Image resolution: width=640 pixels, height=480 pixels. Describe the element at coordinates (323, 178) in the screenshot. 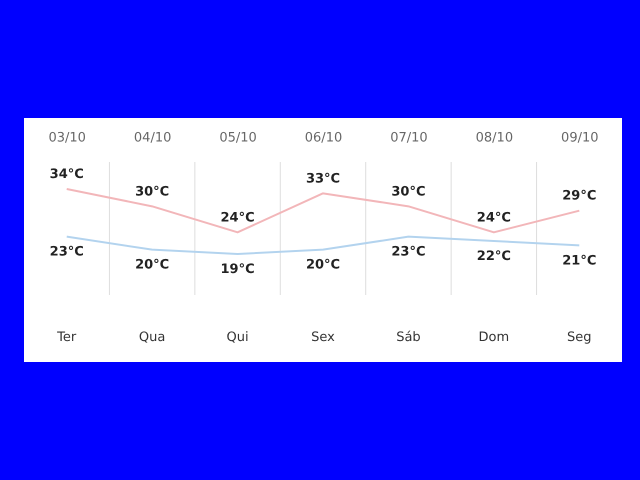

I see `data-label: 33°C` at that location.